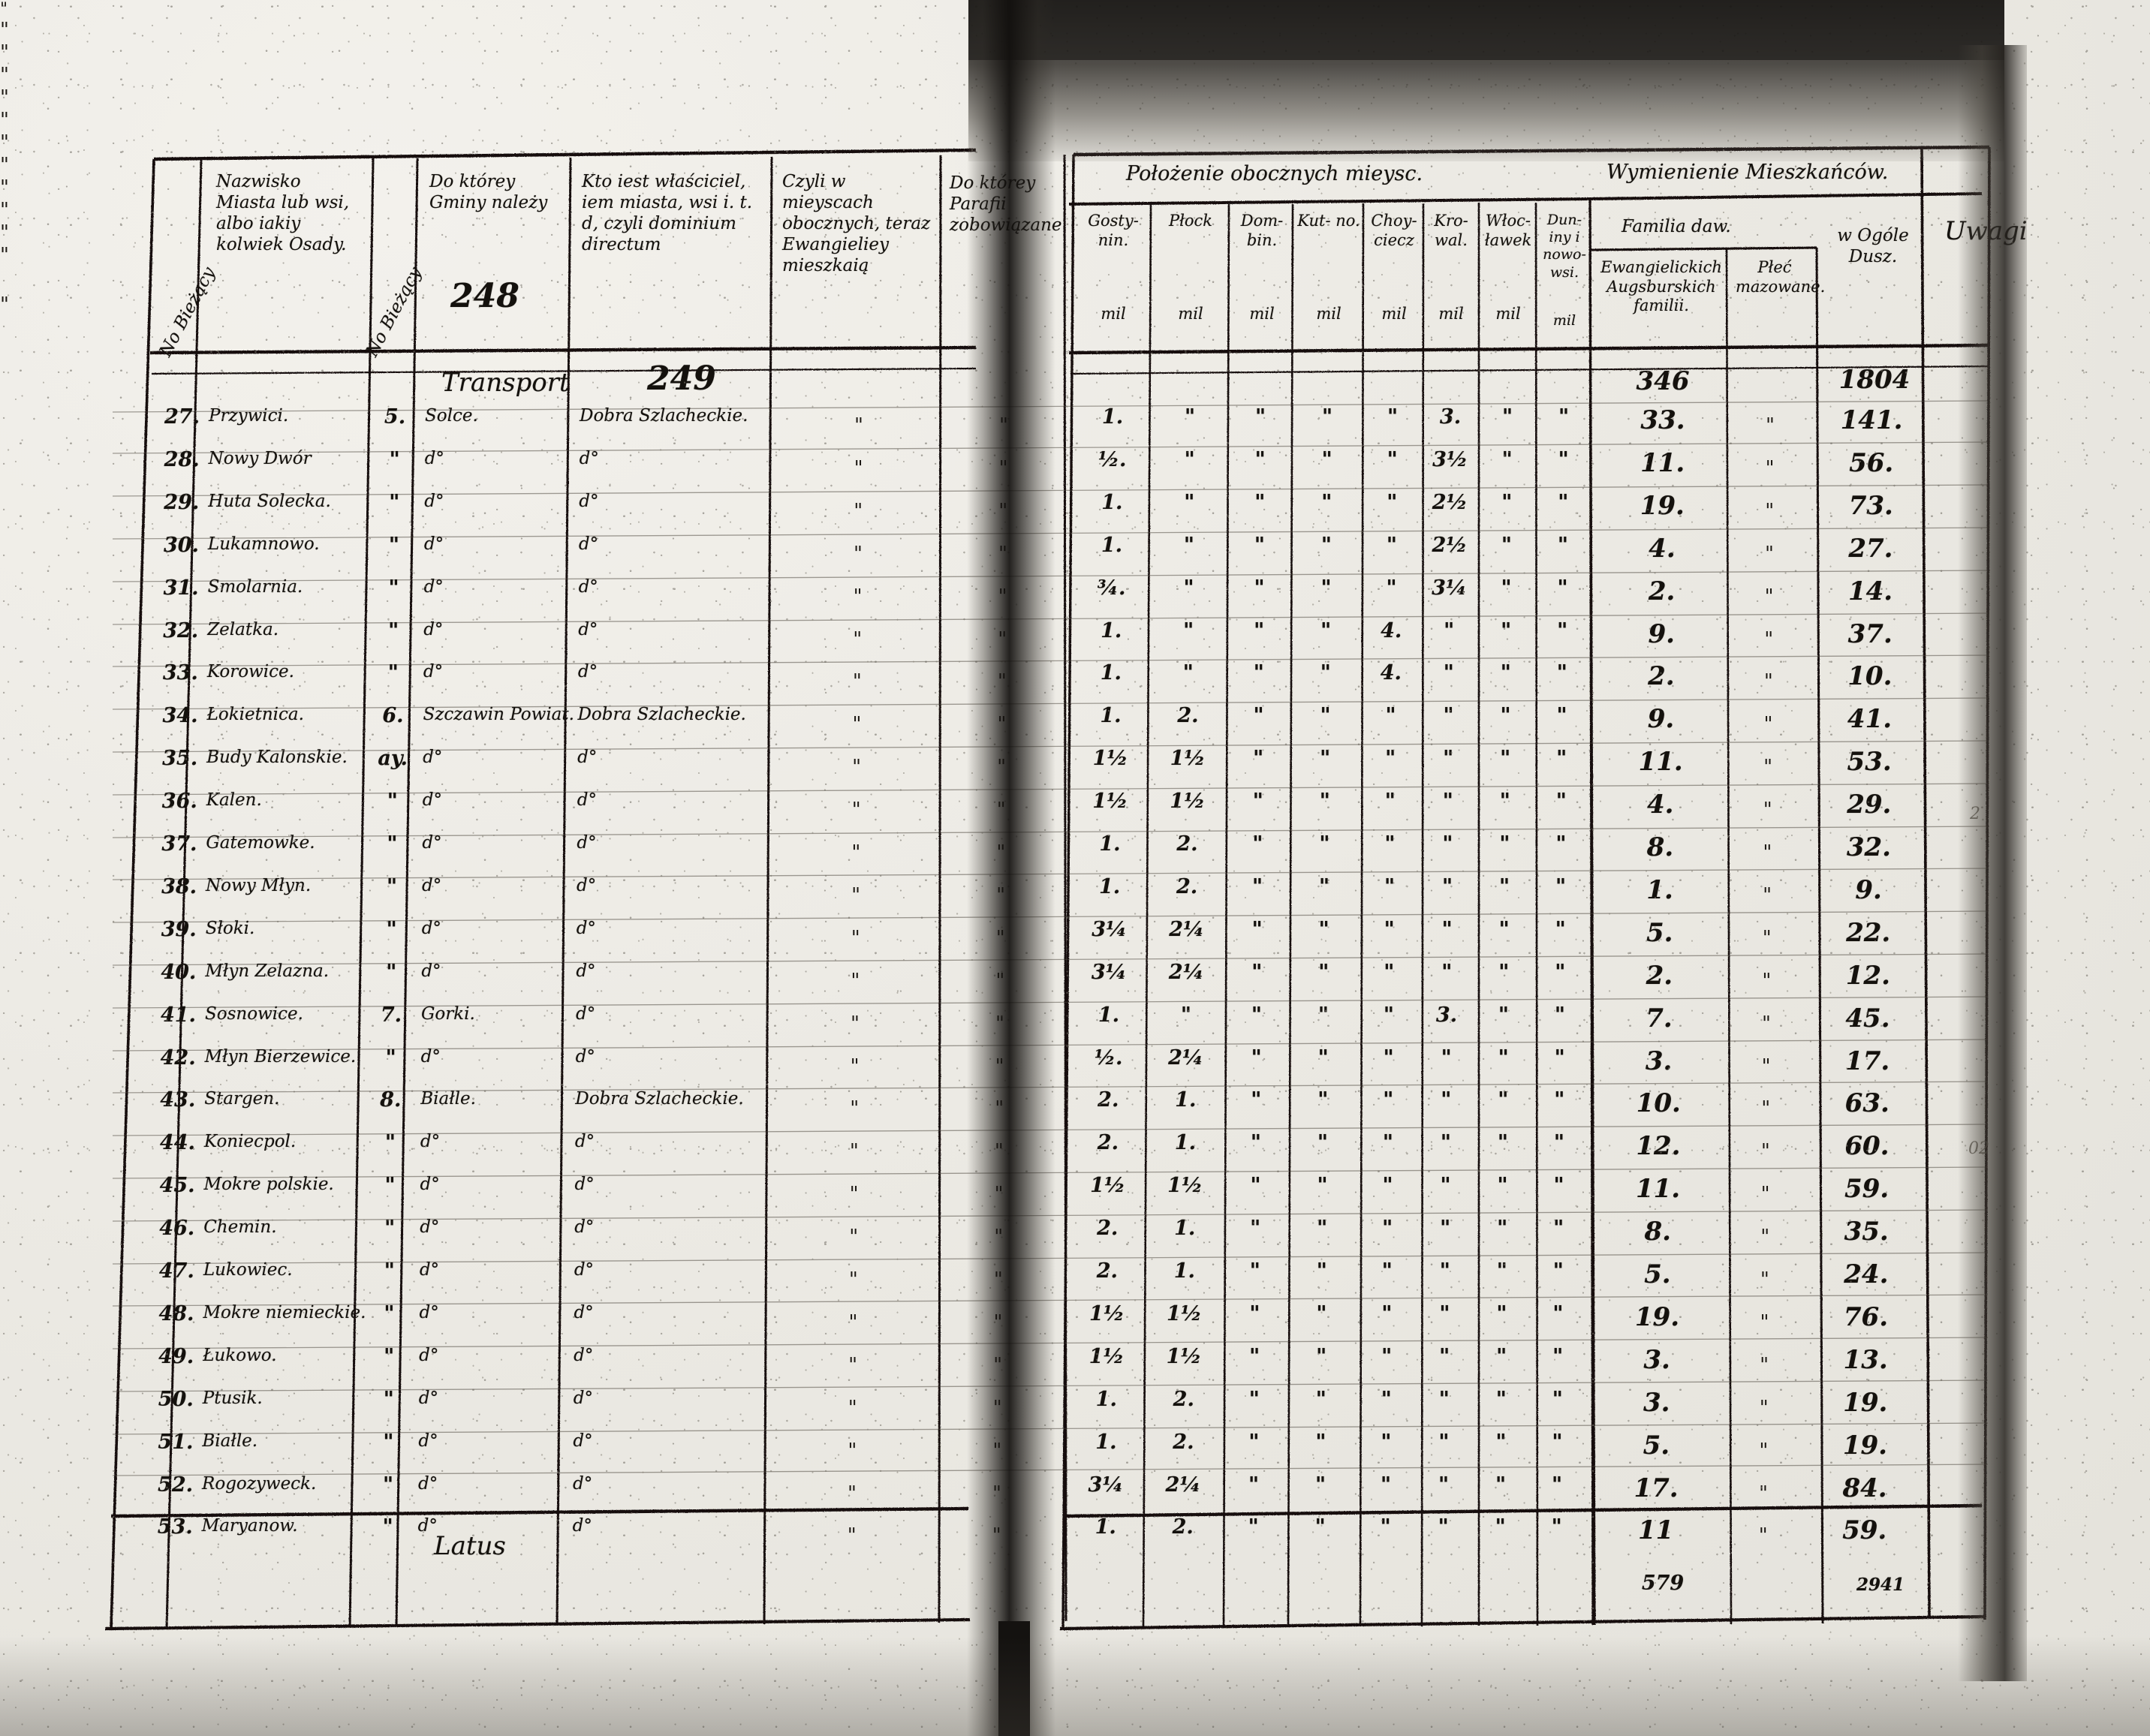 This screenshot has height=1736, width=2150. I want to click on families-count: 7., so click(1659, 1018).